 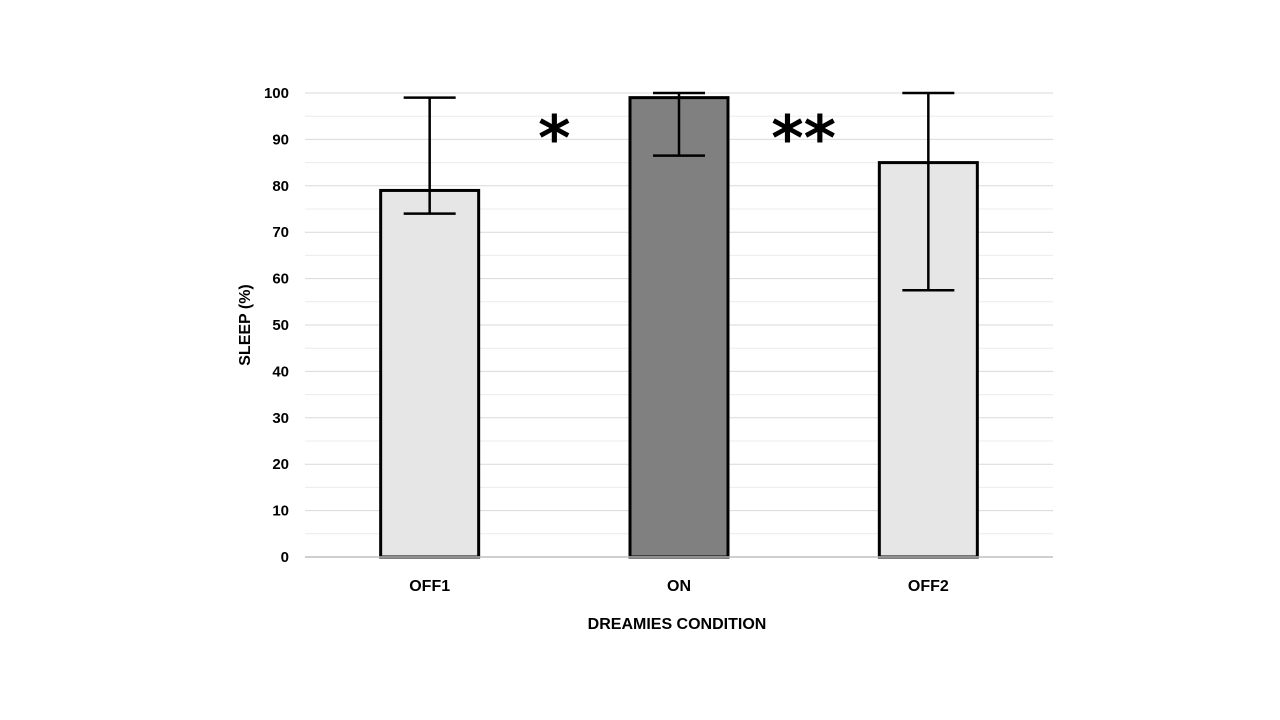 What do you see at coordinates (280, 279) in the screenshot?
I see `y-tick-label: 60` at bounding box center [280, 279].